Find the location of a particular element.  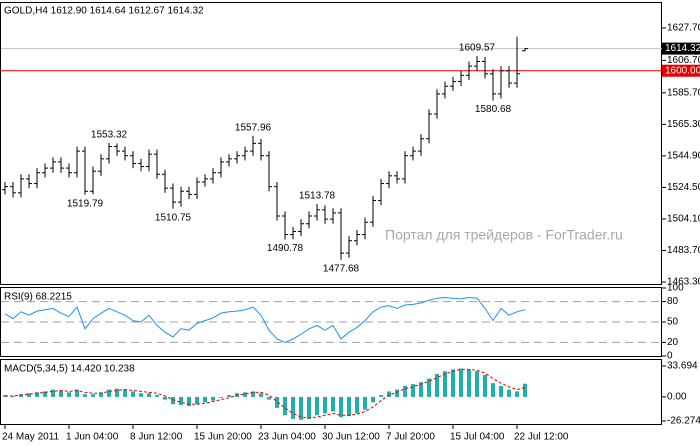

y-tick-label: 1463.30 is located at coordinates (683, 282).